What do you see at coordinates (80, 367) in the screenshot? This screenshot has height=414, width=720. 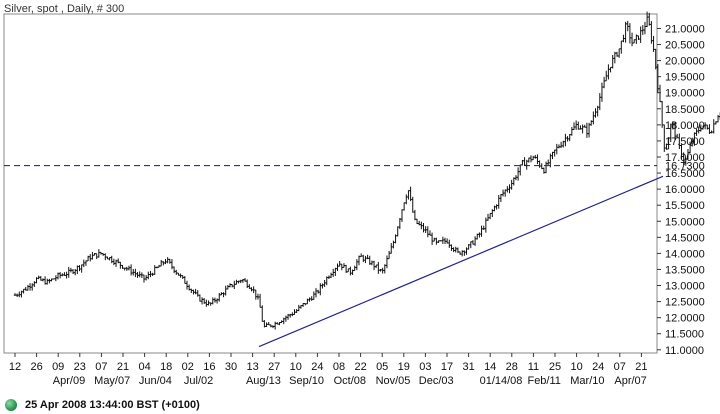 I see `x-day-label: 23` at bounding box center [80, 367].